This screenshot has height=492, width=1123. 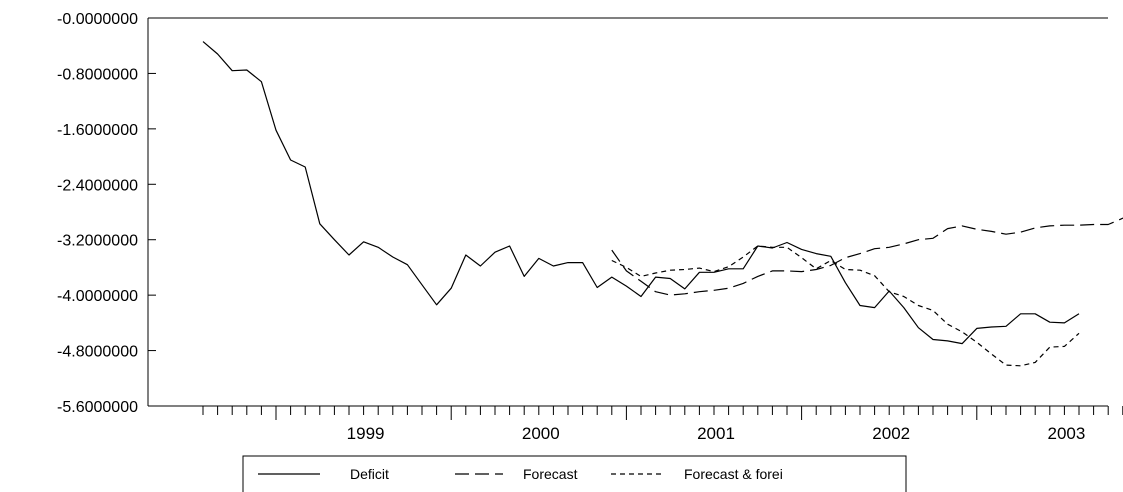 I want to click on y-tick-label: -4.8000000, so click(x=97, y=352).